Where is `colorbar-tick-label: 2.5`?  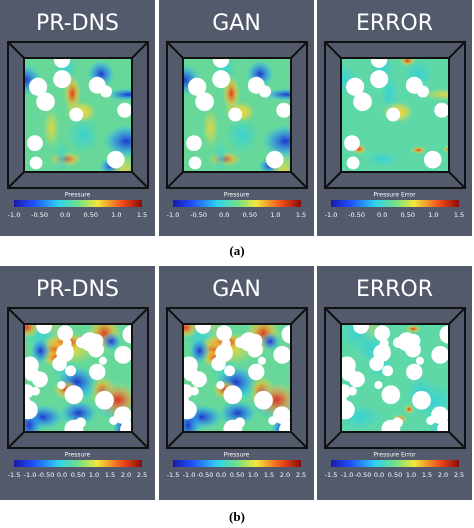
colorbar-tick-label: 2.5 is located at coordinates (301, 475).